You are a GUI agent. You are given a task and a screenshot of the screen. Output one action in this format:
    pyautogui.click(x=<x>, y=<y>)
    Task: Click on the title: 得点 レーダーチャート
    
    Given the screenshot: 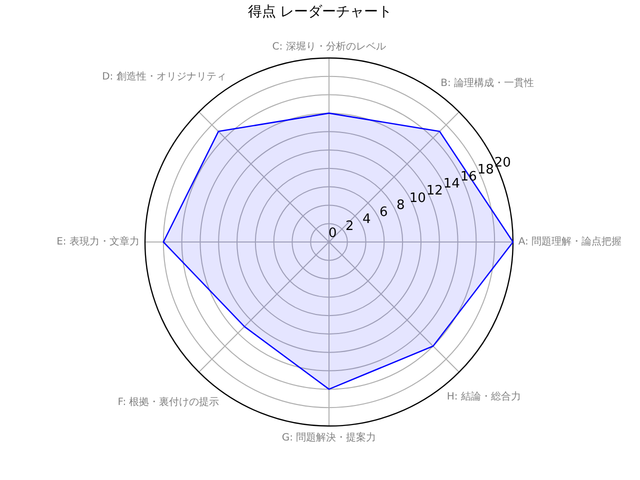 What is the action you would take?
    pyautogui.click(x=320, y=12)
    